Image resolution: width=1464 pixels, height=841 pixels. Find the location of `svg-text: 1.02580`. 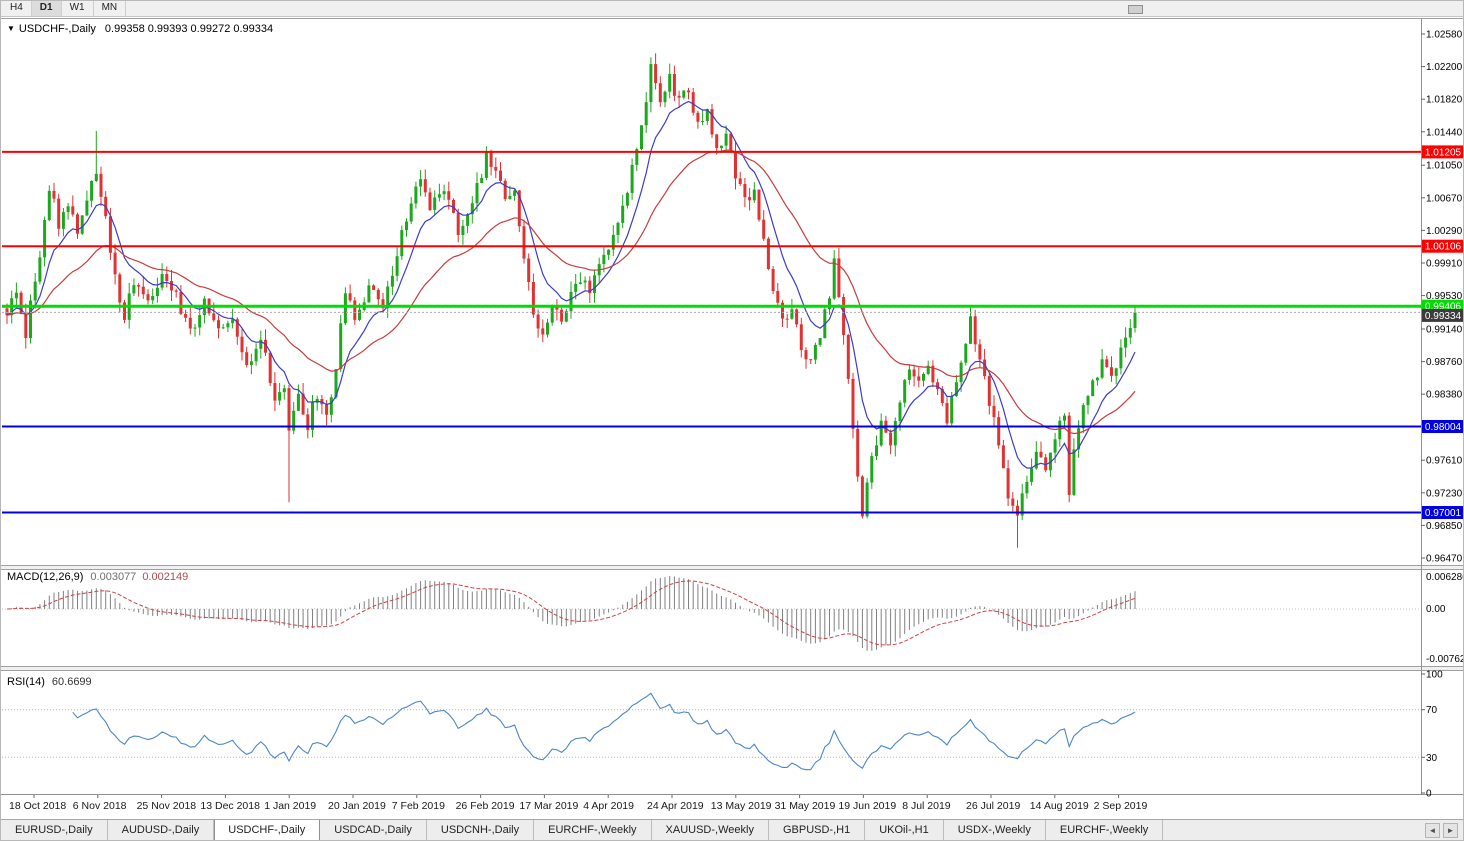

svg-text: 1.02580 is located at coordinates (1444, 35).